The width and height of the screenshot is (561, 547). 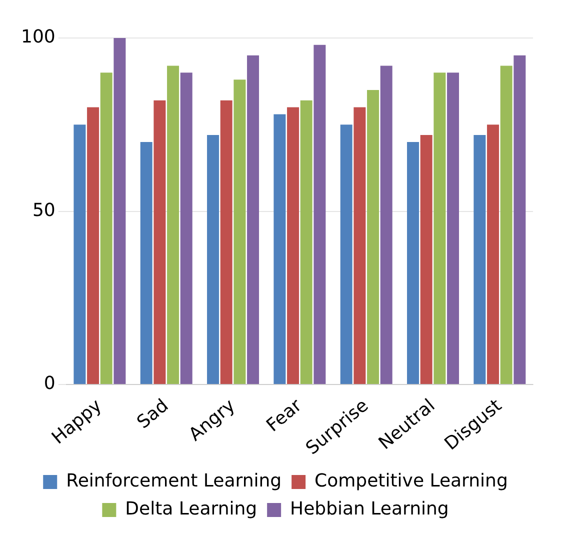 I want to click on legend-label: Reinforcement Learning, so click(x=174, y=481).